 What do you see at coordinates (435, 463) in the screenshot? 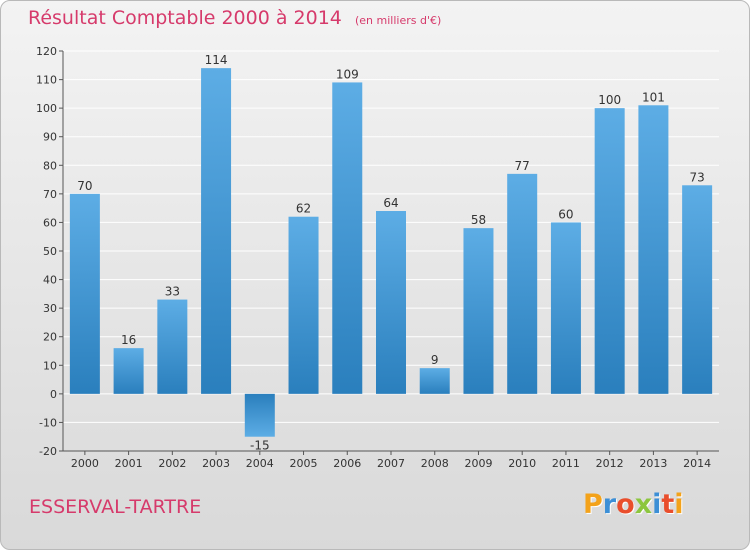
I see `x-tick-label: 2008` at bounding box center [435, 463].